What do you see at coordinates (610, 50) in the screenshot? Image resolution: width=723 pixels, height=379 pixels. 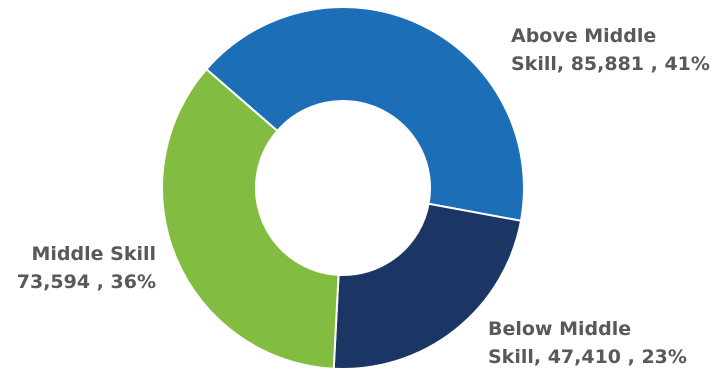 I see `label-above-middle-skill: Above Middle Skill, 85,881 , 41%` at bounding box center [610, 50].